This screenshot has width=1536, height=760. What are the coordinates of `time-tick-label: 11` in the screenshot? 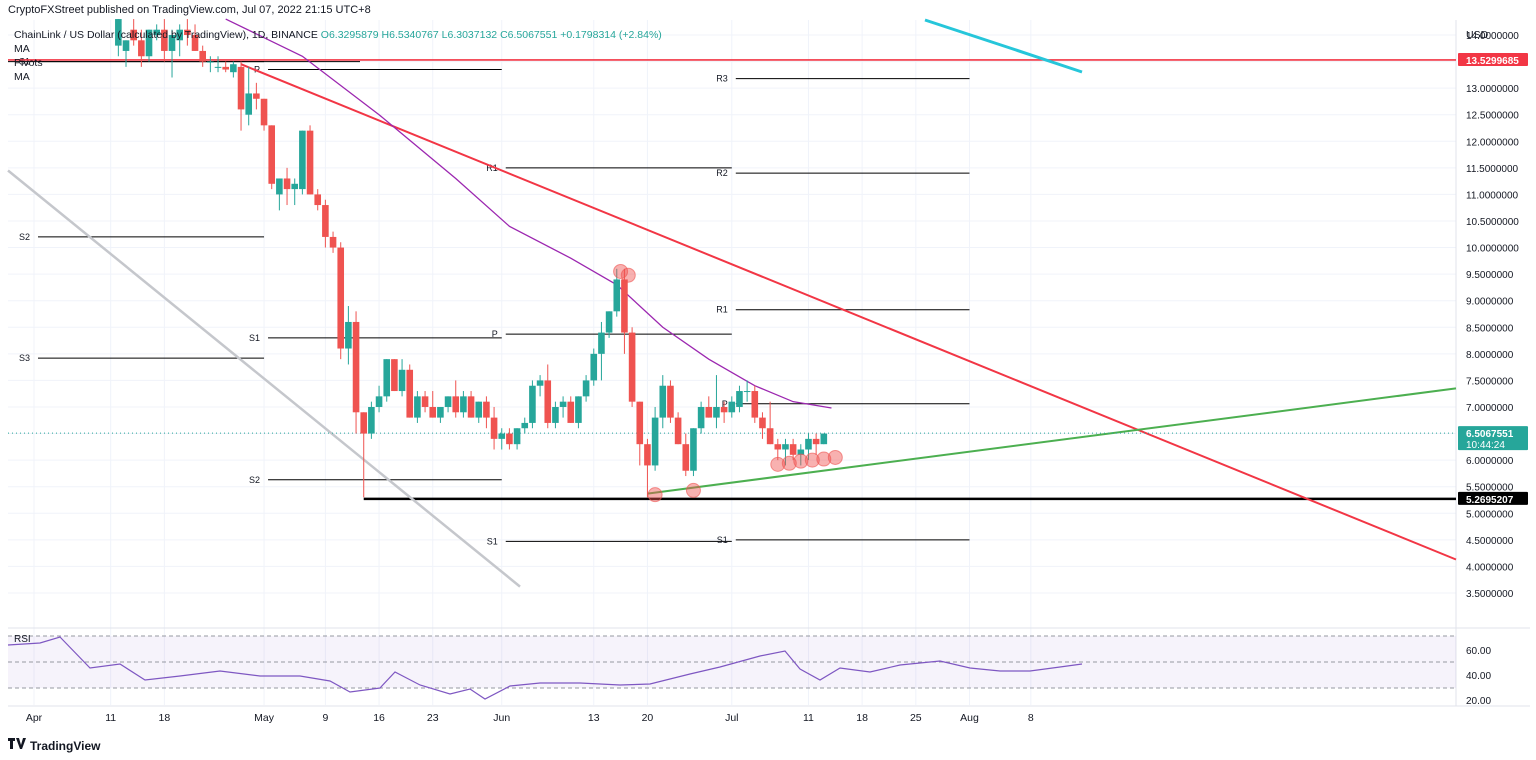 It's located at (808, 718).